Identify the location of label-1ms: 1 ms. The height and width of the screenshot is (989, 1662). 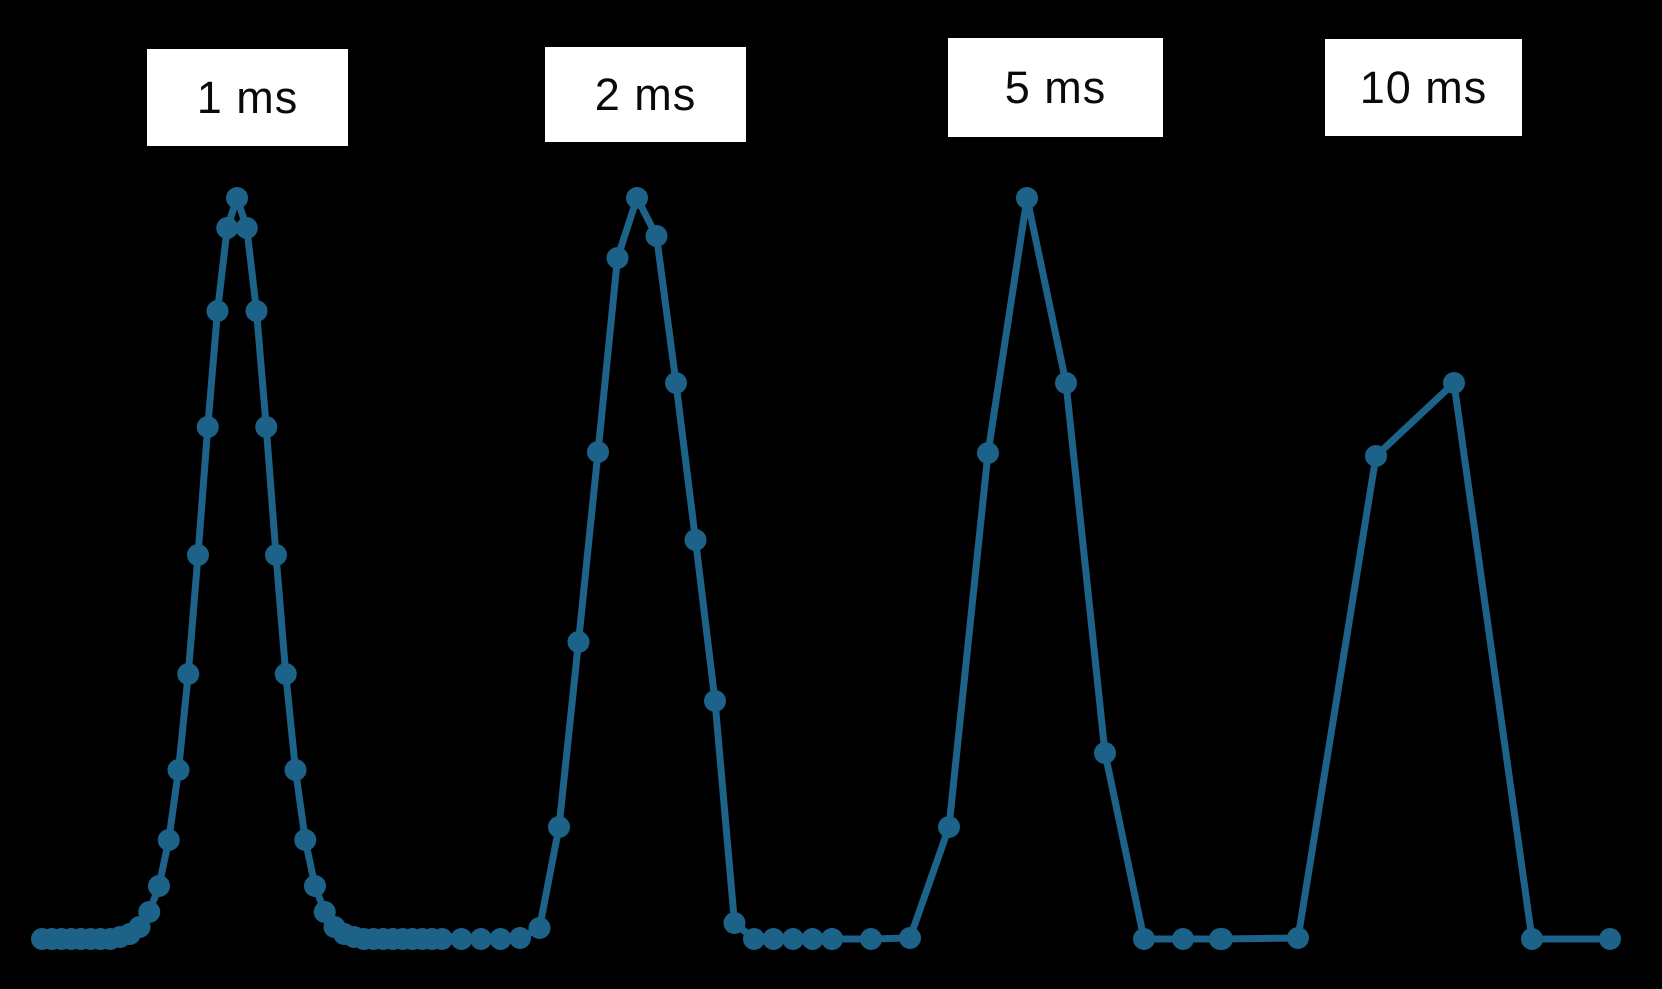
(247, 97).